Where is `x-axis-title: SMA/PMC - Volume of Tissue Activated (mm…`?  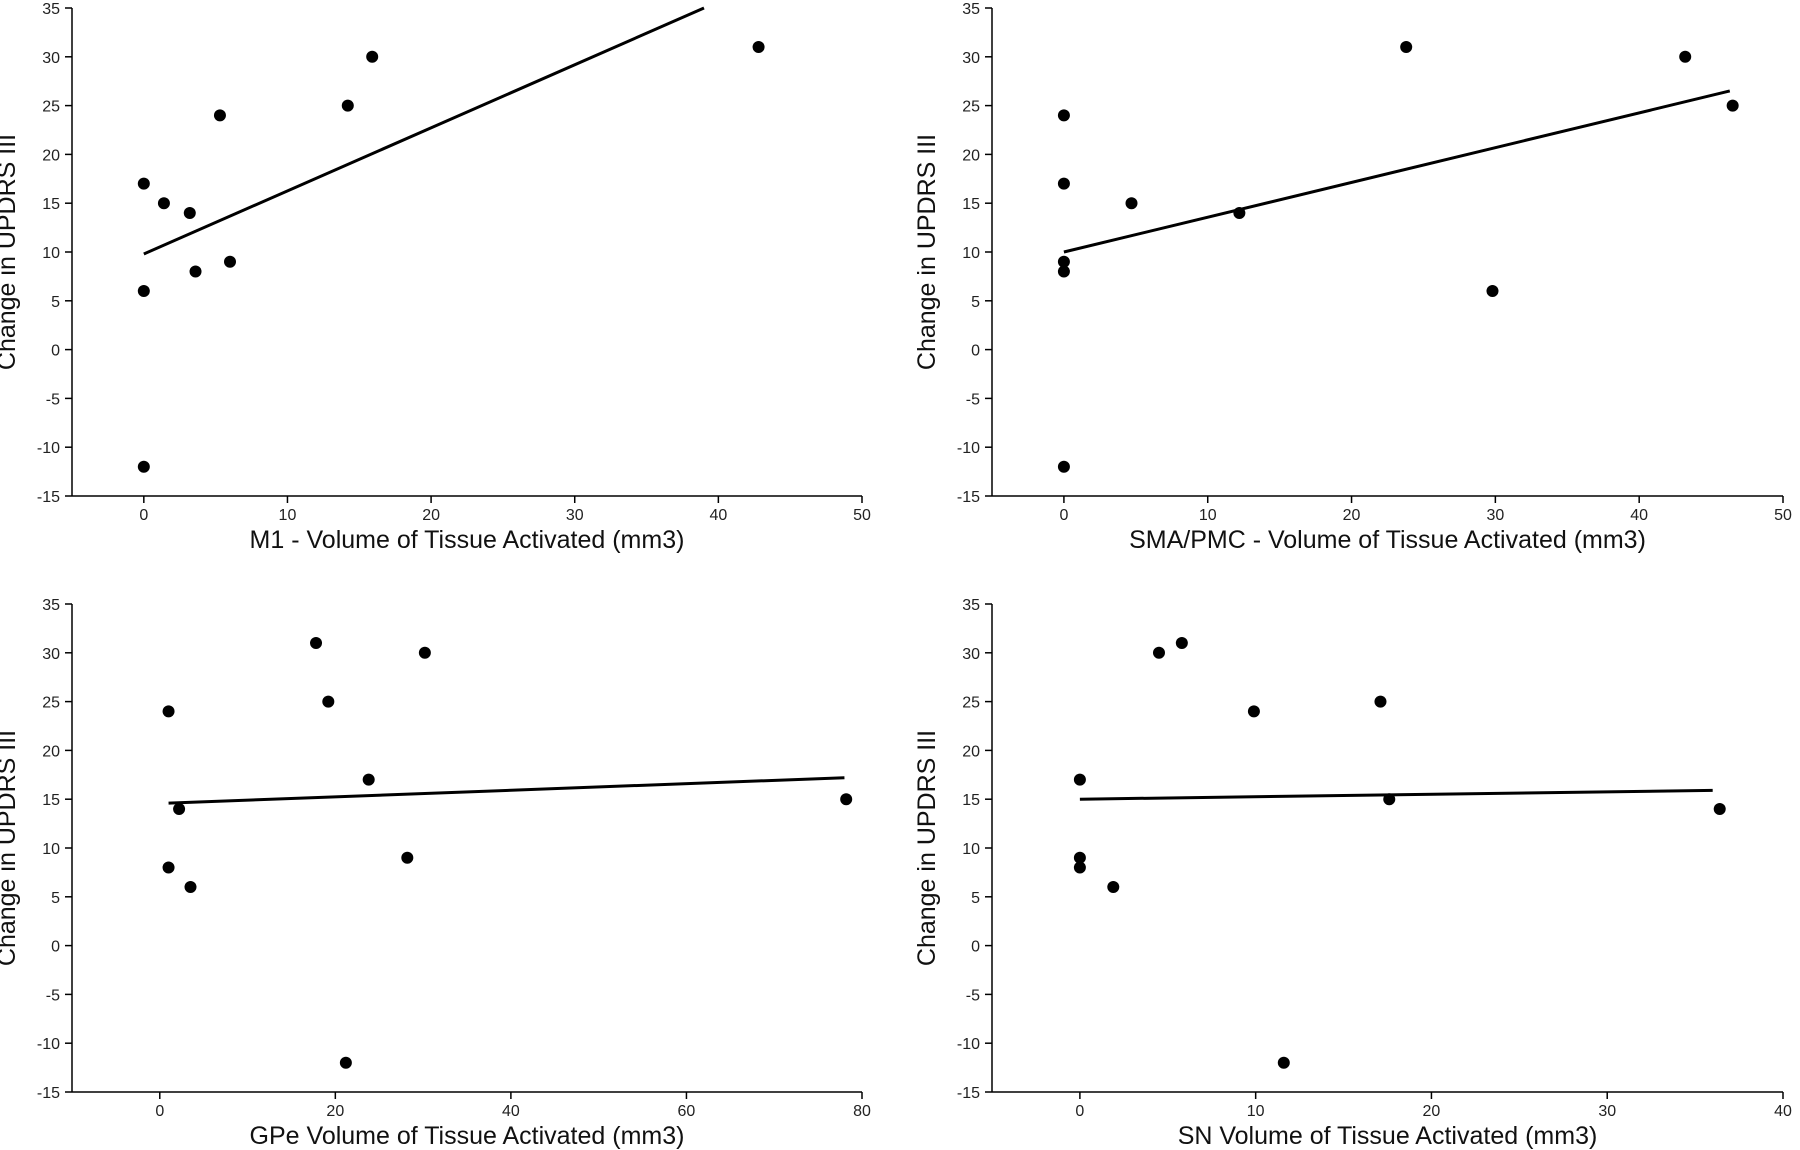 x-axis-title: SMA/PMC - Volume of Tissue Activated (mm… is located at coordinates (1387, 540).